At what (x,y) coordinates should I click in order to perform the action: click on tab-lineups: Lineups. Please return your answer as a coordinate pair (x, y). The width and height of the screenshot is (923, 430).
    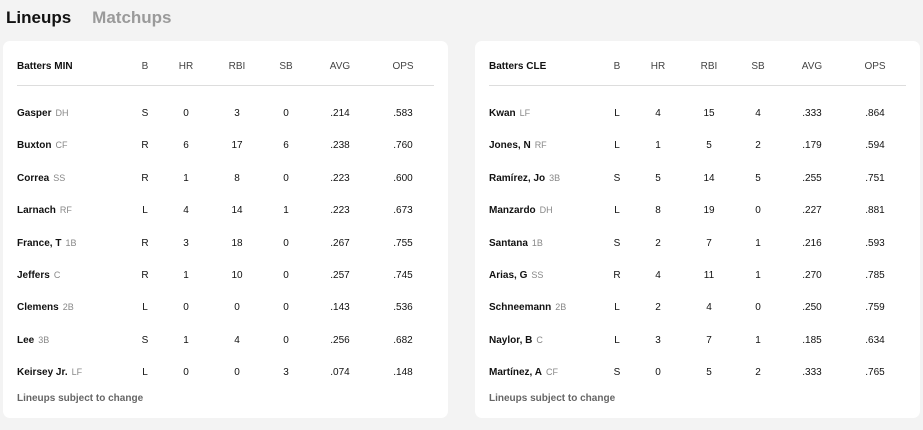
    Looking at the image, I should click on (39, 17).